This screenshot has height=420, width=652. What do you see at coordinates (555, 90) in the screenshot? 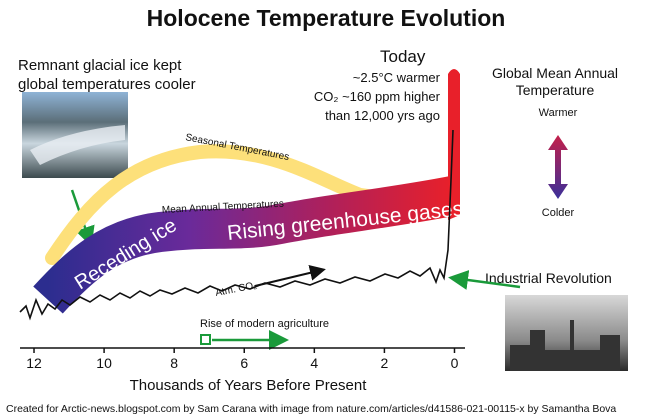
I see `legend-title: Temperature` at bounding box center [555, 90].